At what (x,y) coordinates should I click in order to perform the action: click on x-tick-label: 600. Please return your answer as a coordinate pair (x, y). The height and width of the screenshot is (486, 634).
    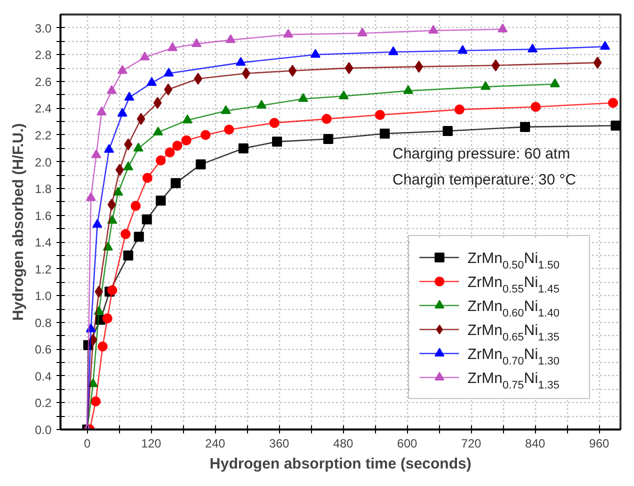
    Looking at the image, I should click on (407, 443).